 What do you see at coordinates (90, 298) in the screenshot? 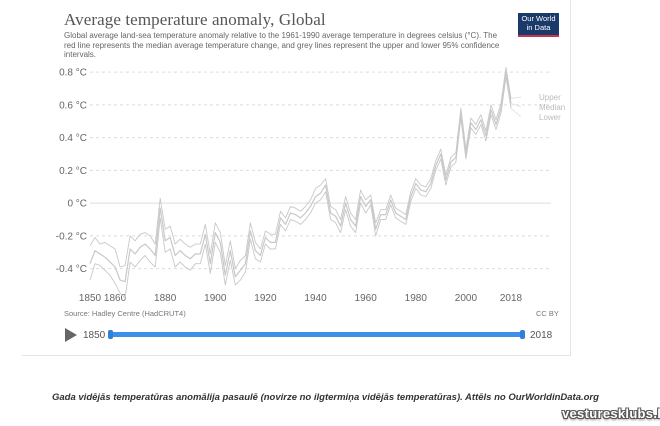
I see `x-tick-label: 1850` at bounding box center [90, 298].